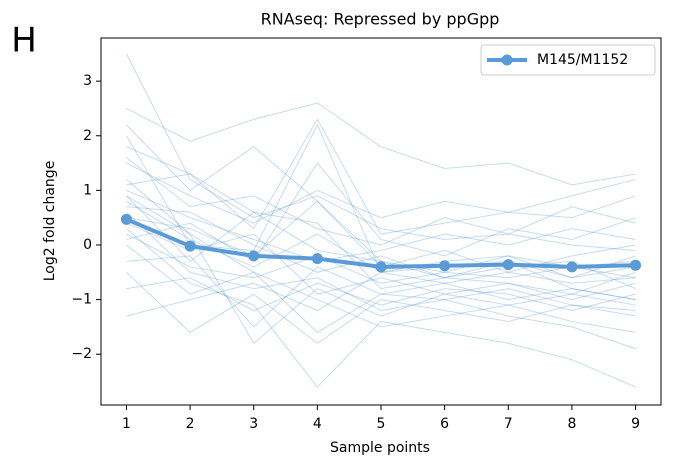 The height and width of the screenshot is (465, 686). Describe the element at coordinates (635, 424) in the screenshot. I see `x-tick-label: 9` at that location.